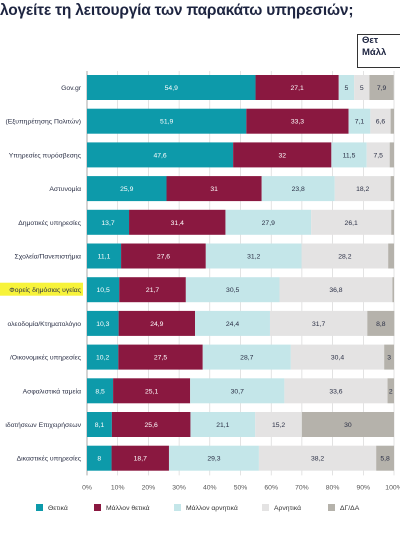  I want to click on value-label: 30,4, so click(337, 358).